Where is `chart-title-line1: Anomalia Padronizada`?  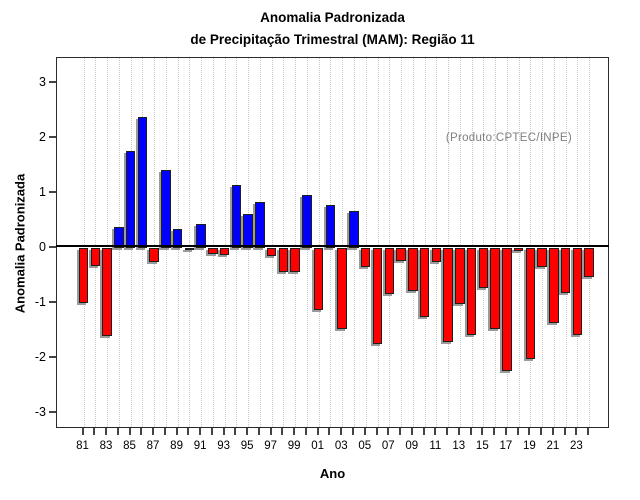
chart-title-line1: Anomalia Padronizada is located at coordinates (332, 17).